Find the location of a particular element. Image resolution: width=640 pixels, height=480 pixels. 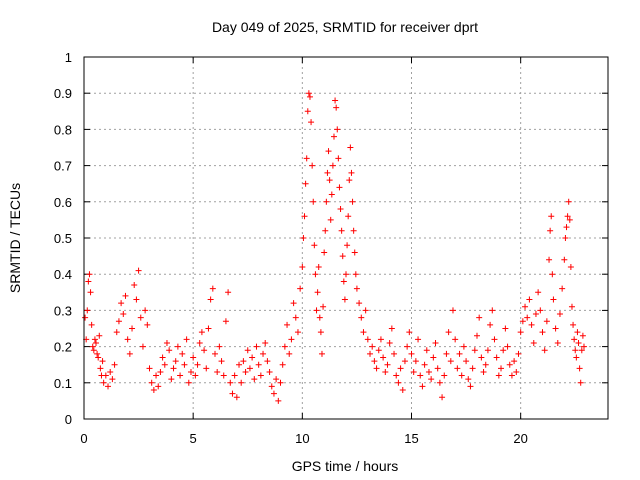

x-tick-label: 20 is located at coordinates (520, 438).